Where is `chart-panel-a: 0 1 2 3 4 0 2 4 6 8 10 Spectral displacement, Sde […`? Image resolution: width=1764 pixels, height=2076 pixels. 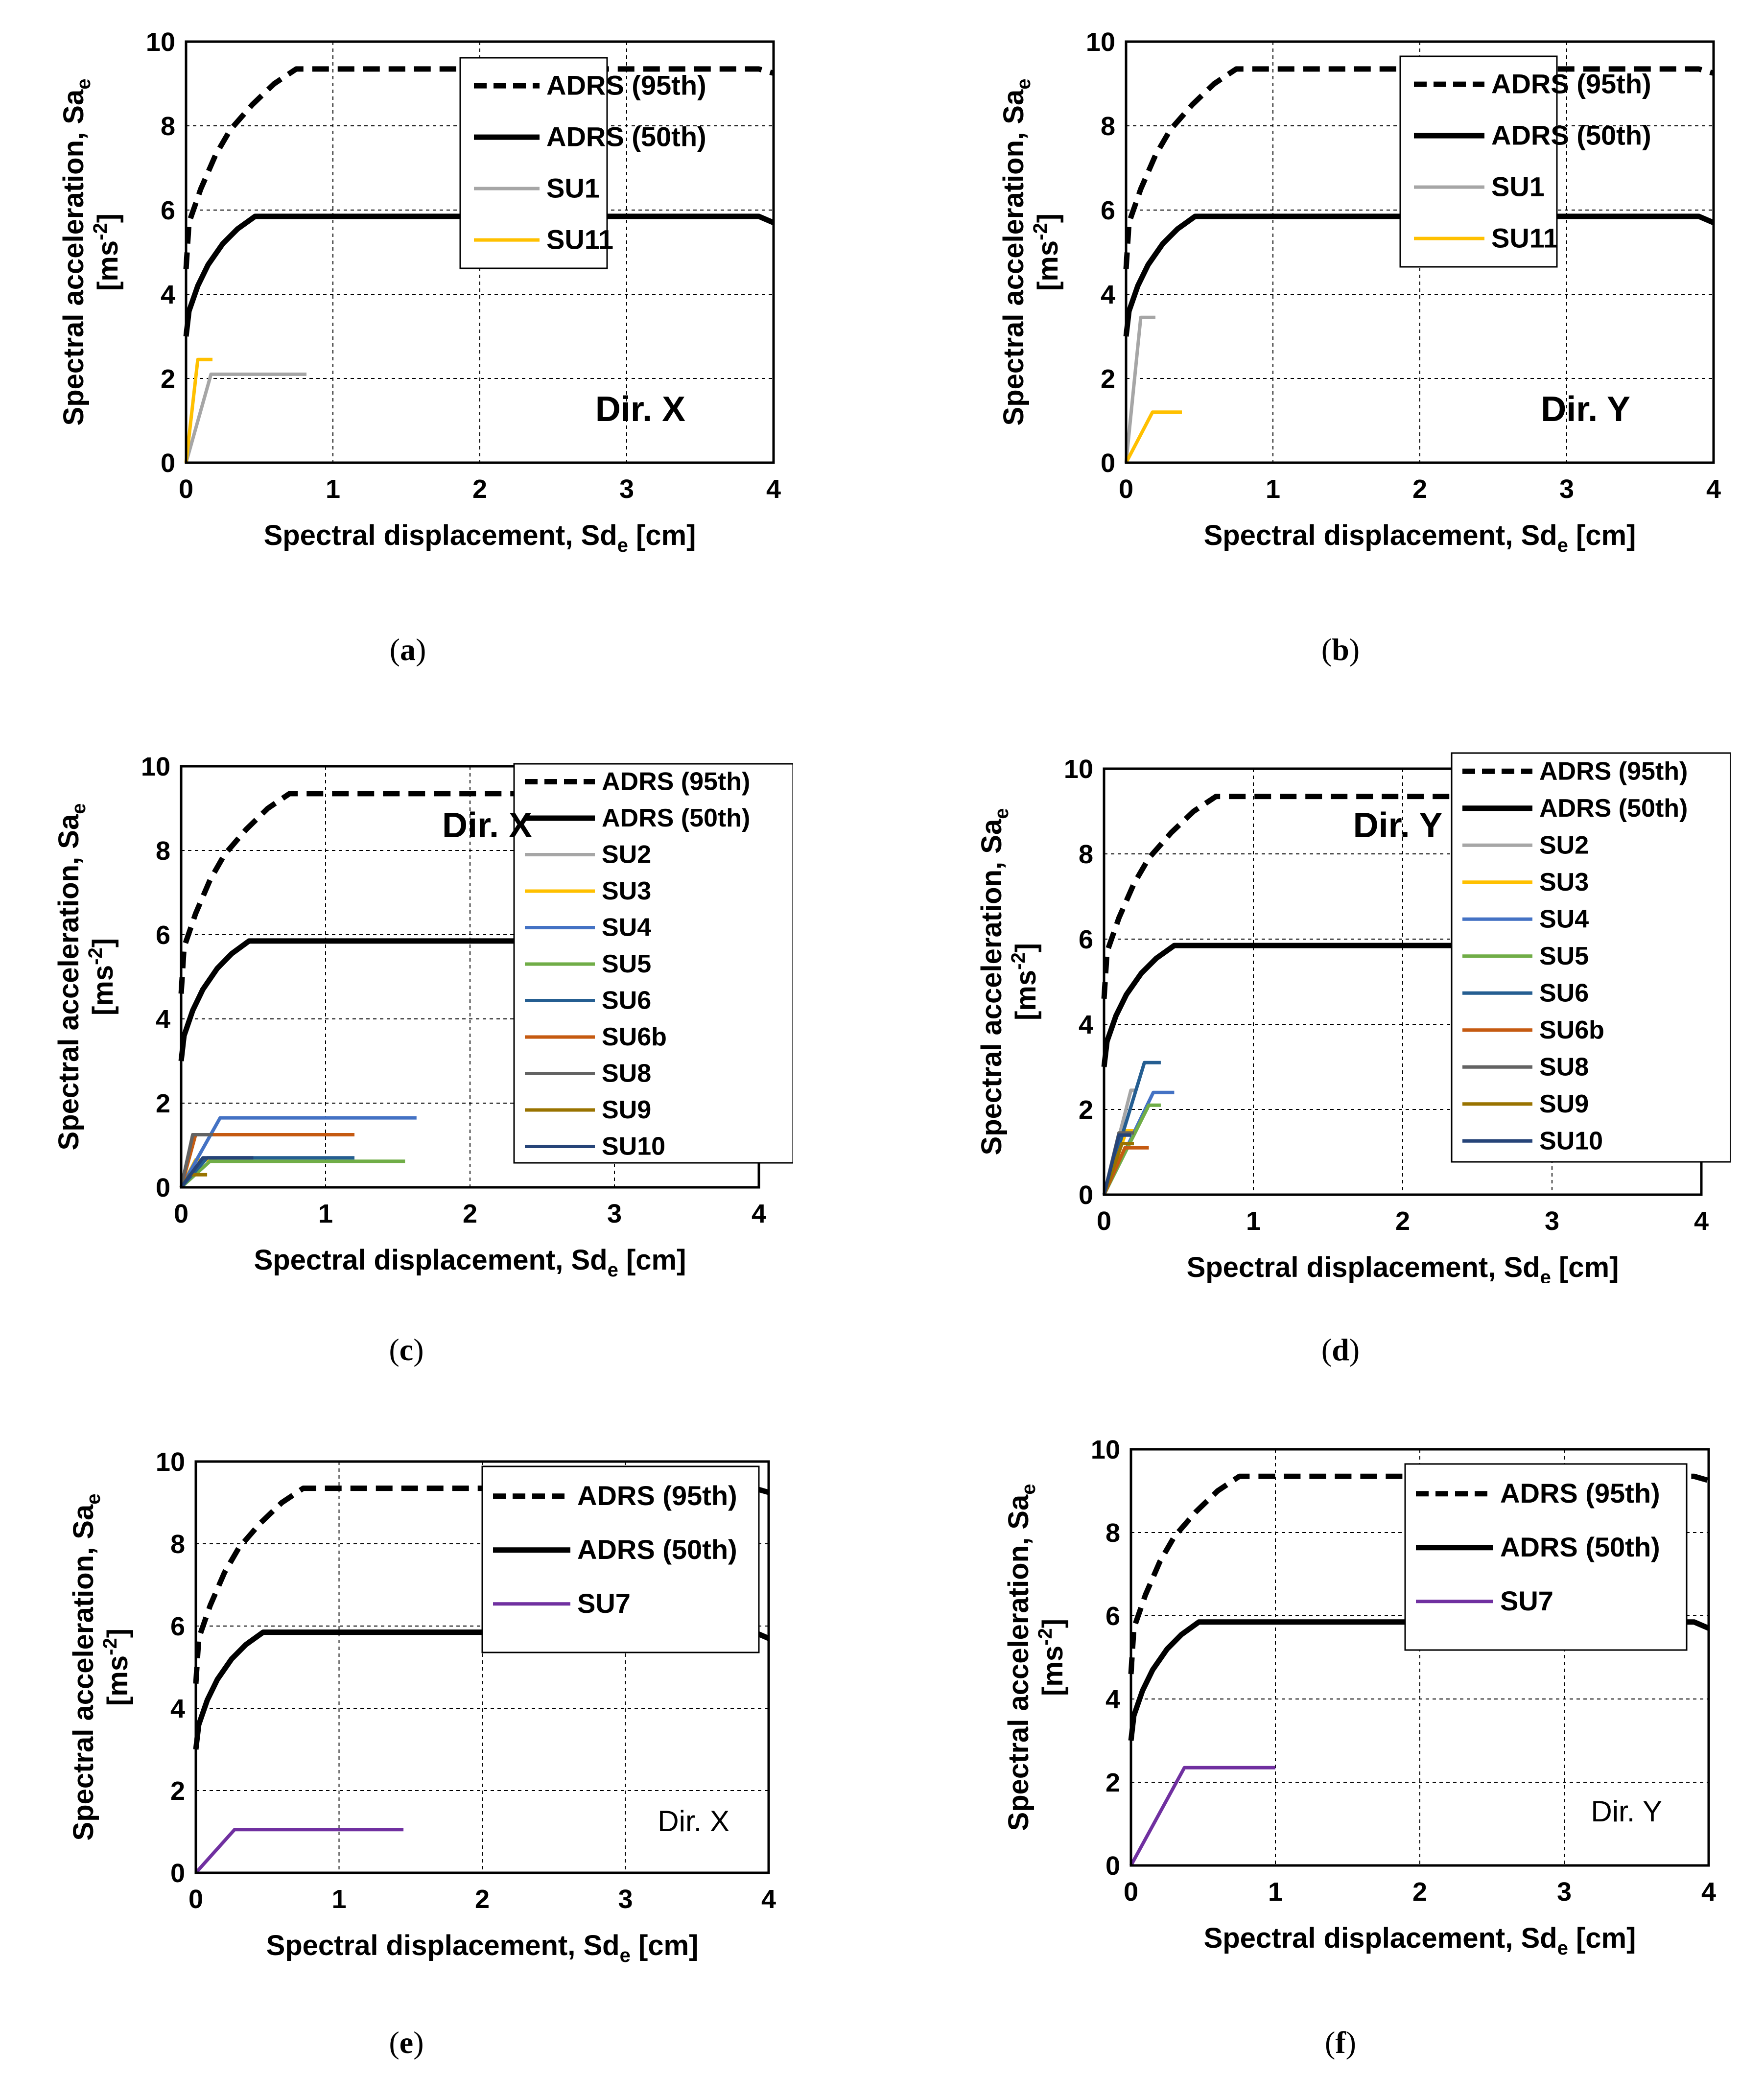
chart-panel-a: 0 1 2 3 4 0 2 4 6 8 10 Spectral displacement, Sde [… is located at coordinates (406, 303).